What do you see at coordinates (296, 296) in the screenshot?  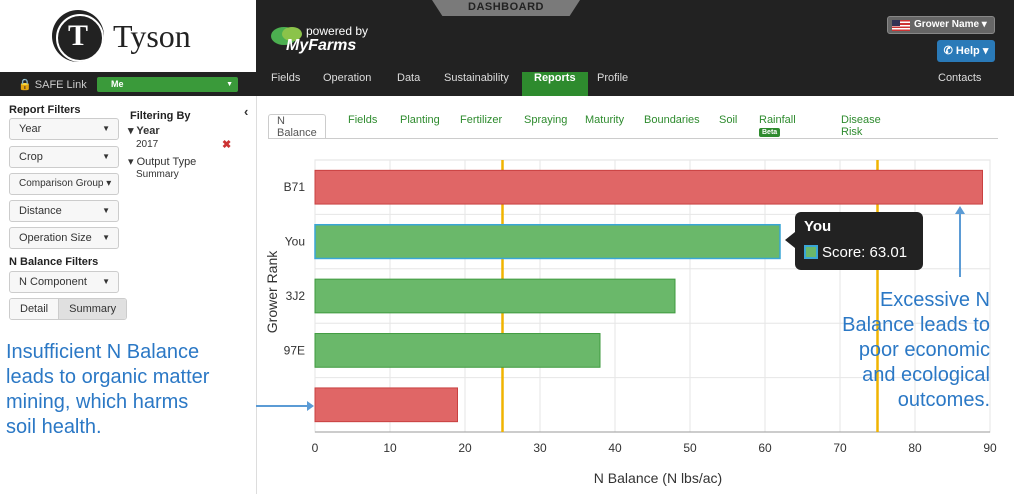 I see `category-label: 3J2` at bounding box center [296, 296].